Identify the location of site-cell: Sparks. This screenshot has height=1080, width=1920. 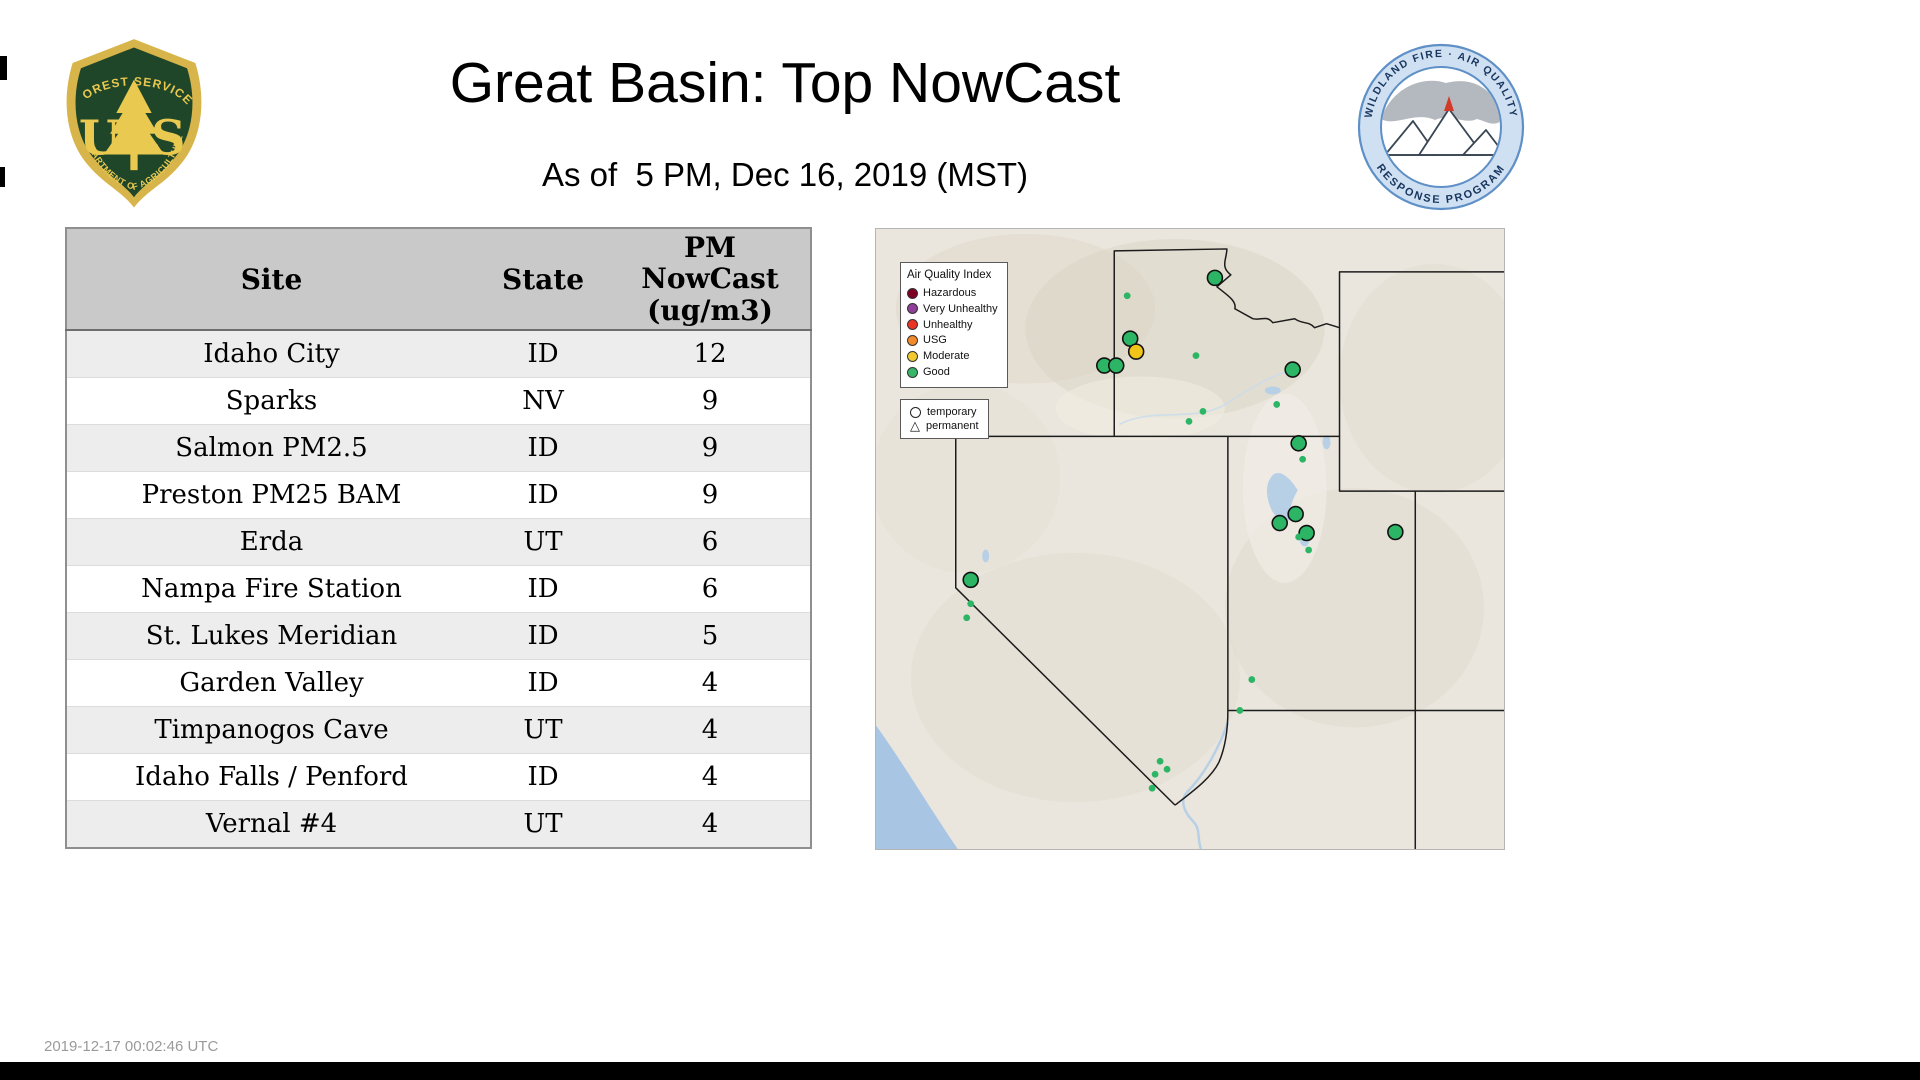
(271, 401).